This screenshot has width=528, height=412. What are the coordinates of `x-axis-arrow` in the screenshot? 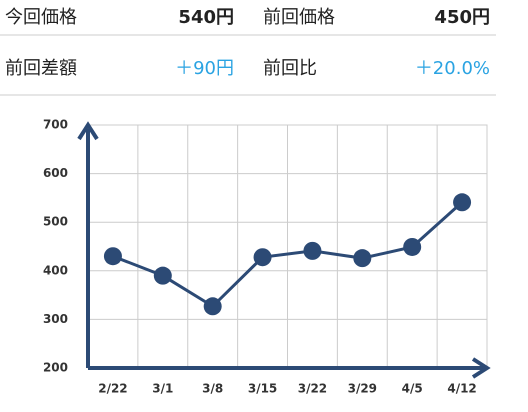 It's located at (481, 368).